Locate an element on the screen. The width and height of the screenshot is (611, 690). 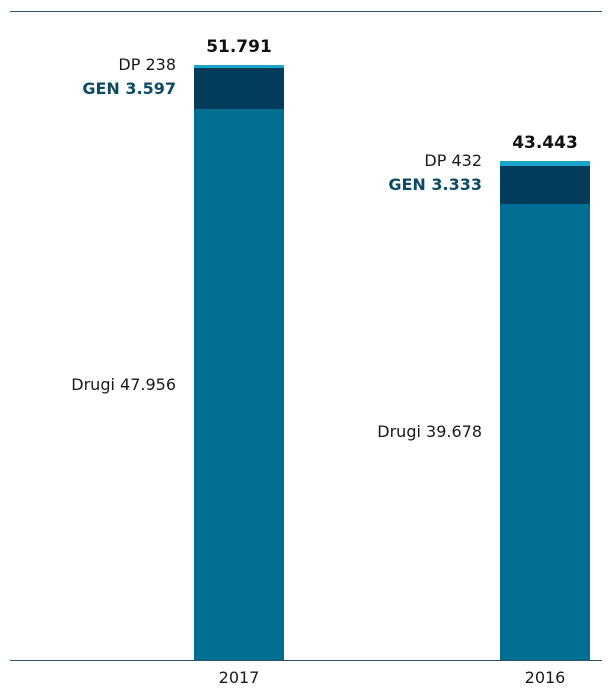
gen-label-2017: GEN 3.597 is located at coordinates (129, 88).